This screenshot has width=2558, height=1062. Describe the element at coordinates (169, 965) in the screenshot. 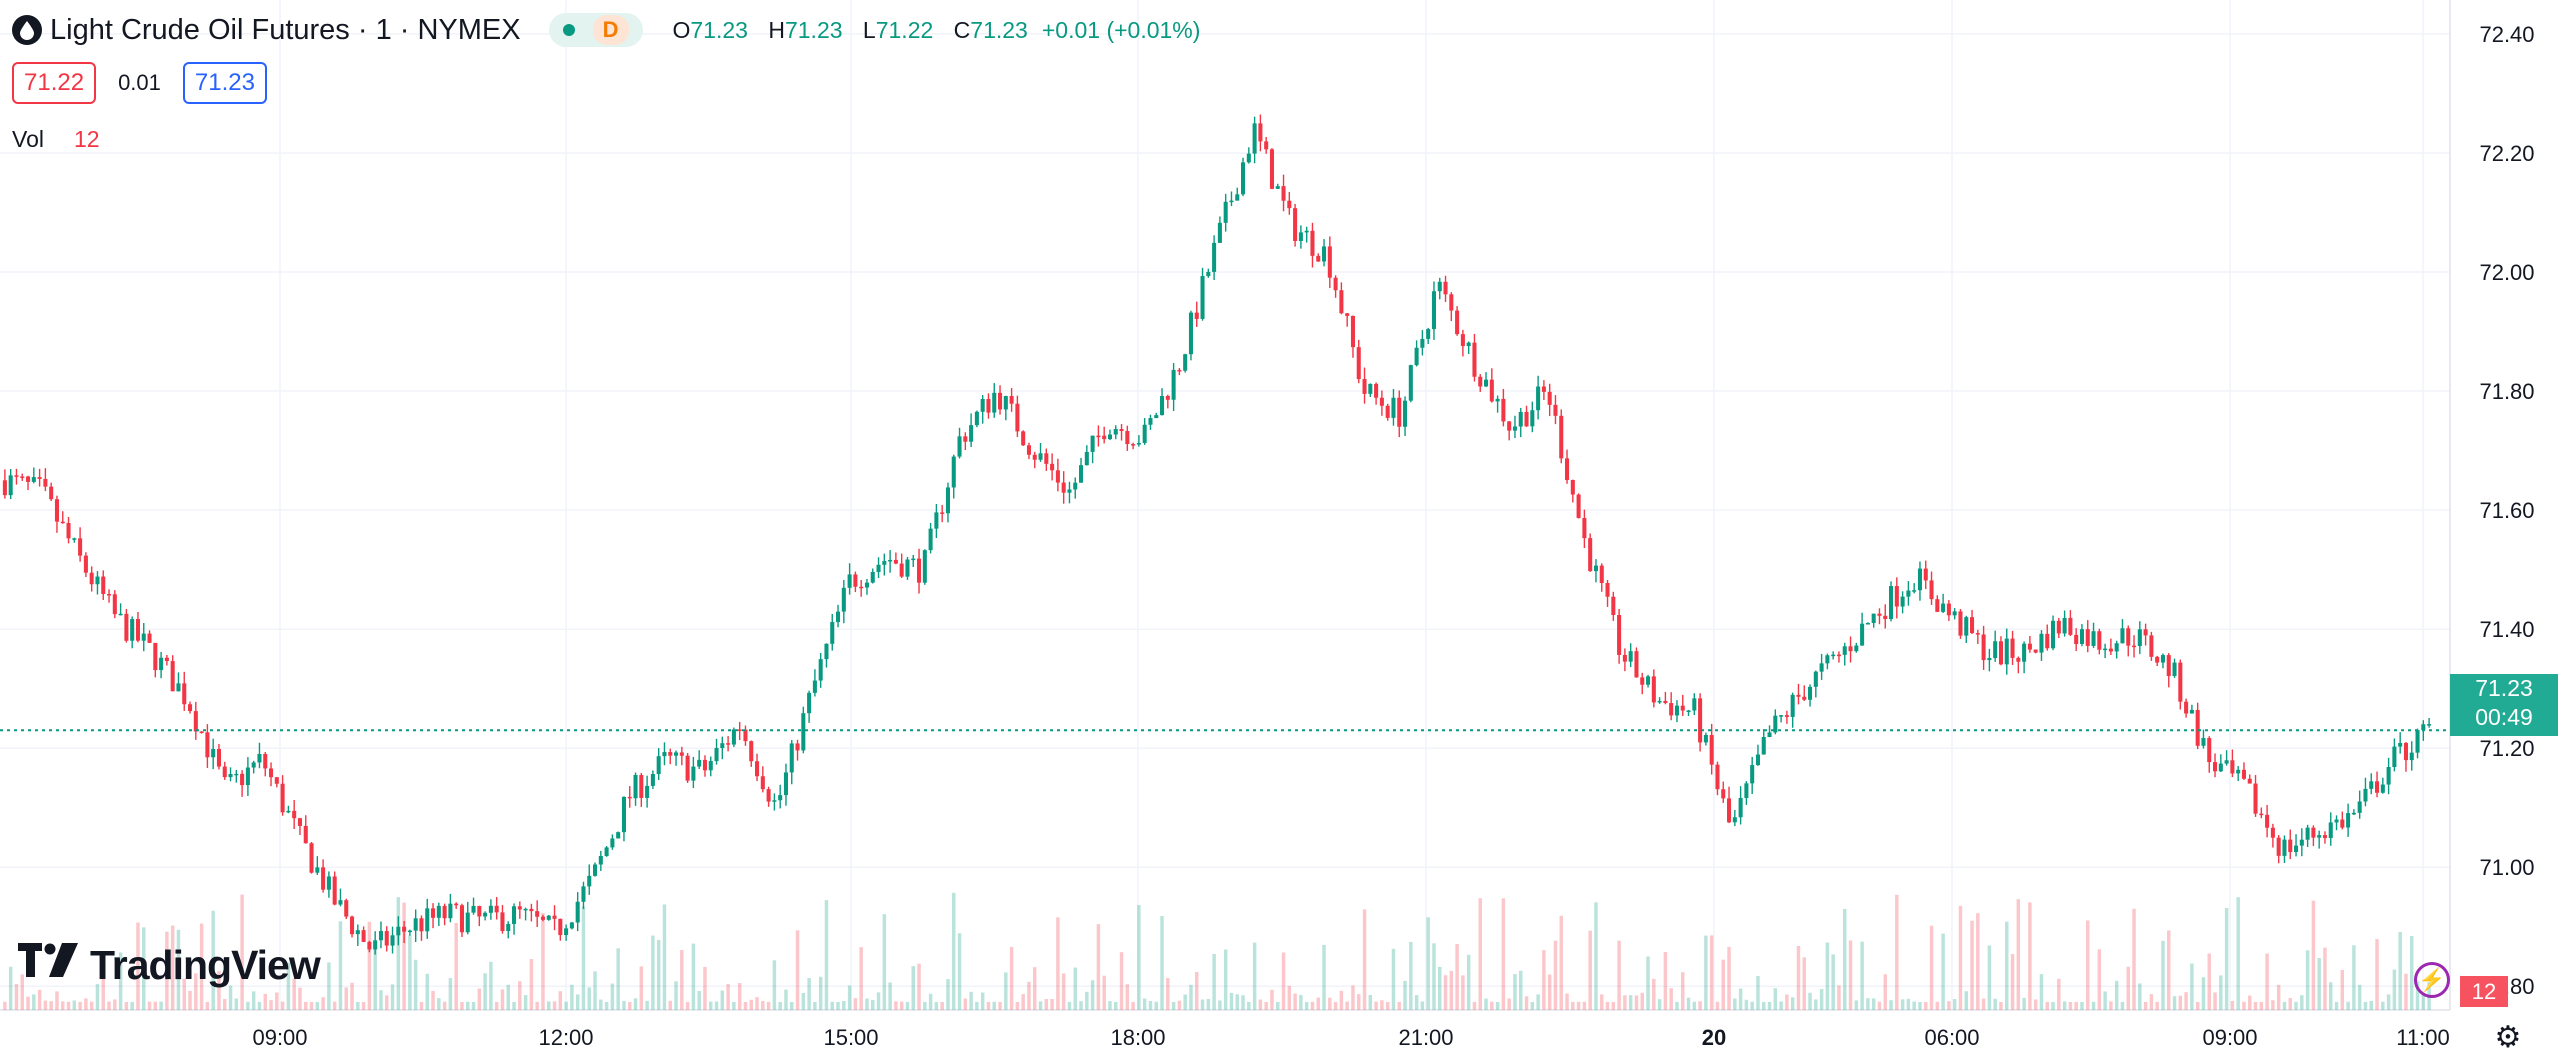

I see `tradingview-logo: TradingView` at that location.